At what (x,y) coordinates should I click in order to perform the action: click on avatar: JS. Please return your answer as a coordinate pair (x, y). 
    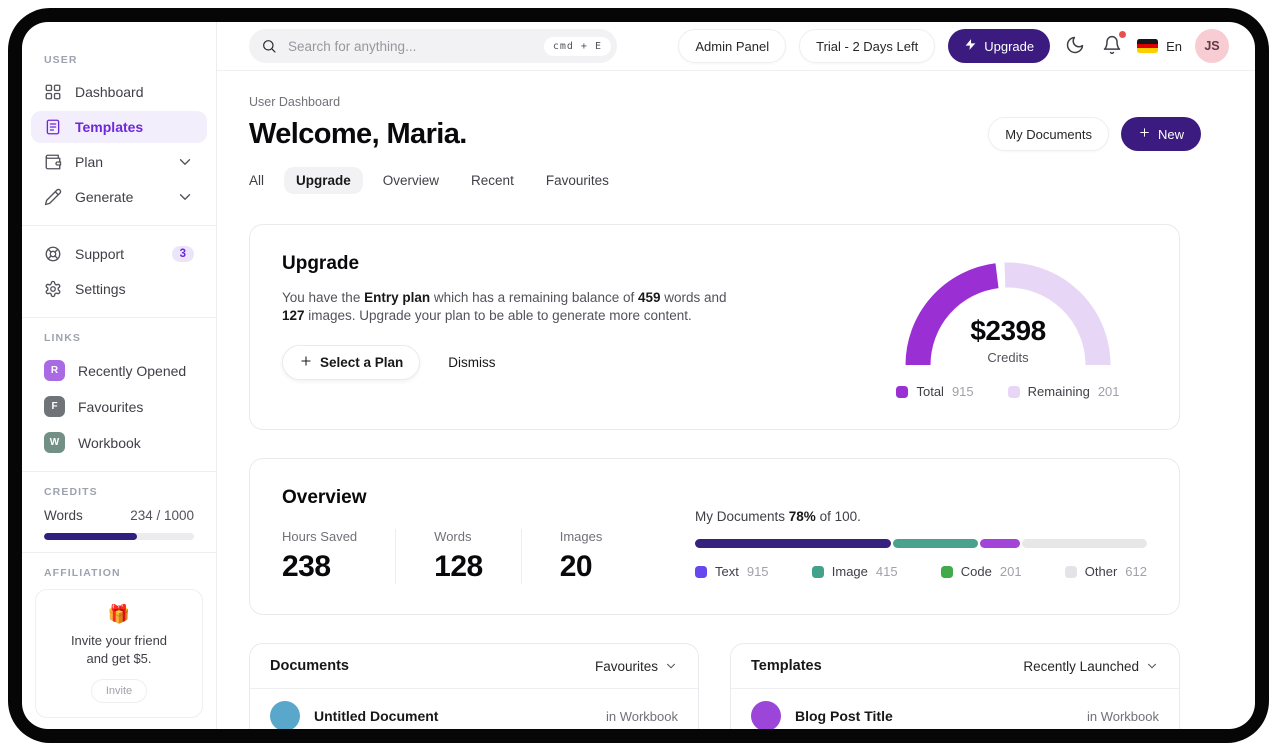
    Looking at the image, I should click on (1212, 46).